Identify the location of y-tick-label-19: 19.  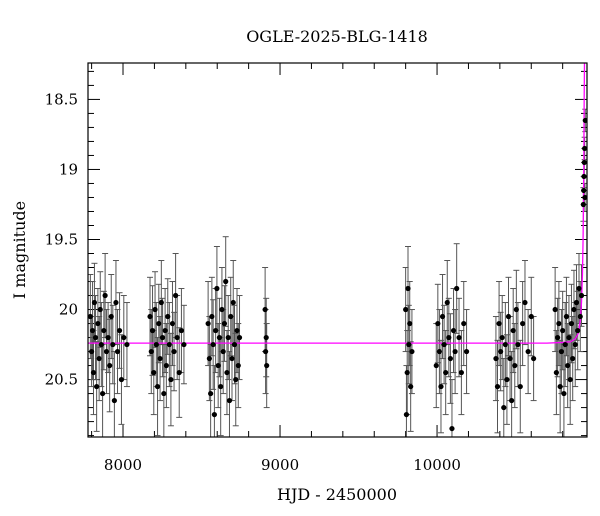
(68, 169).